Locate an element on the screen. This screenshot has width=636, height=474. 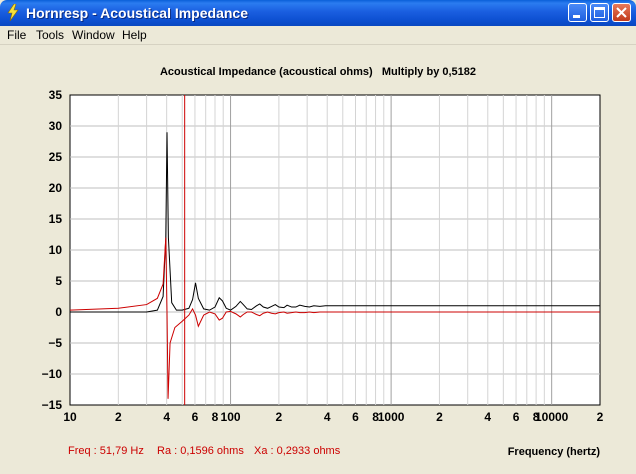
x-tick-label: 1000 is located at coordinates (391, 417).